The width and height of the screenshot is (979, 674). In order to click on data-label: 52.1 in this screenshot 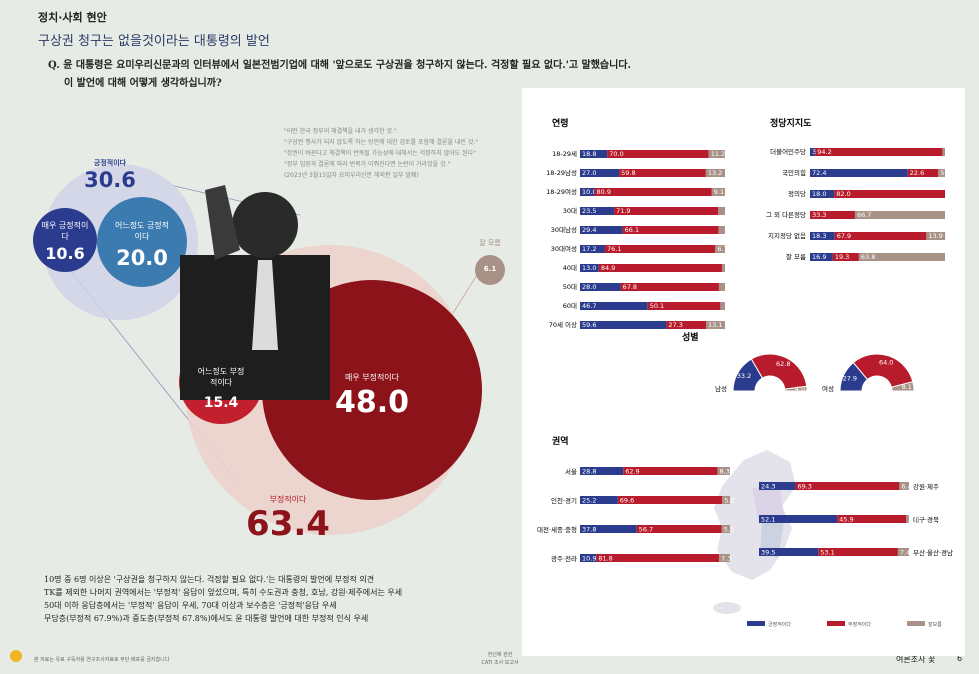, I will do `click(768, 520)`.